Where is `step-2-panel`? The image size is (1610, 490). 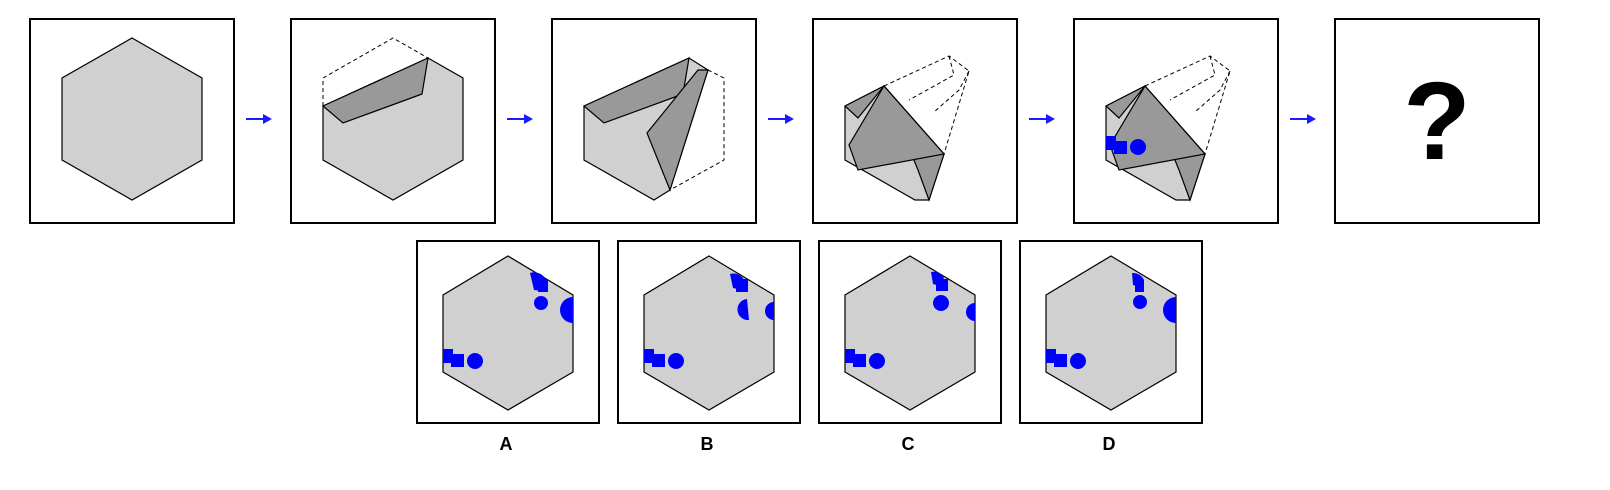
step-2-panel is located at coordinates (393, 121).